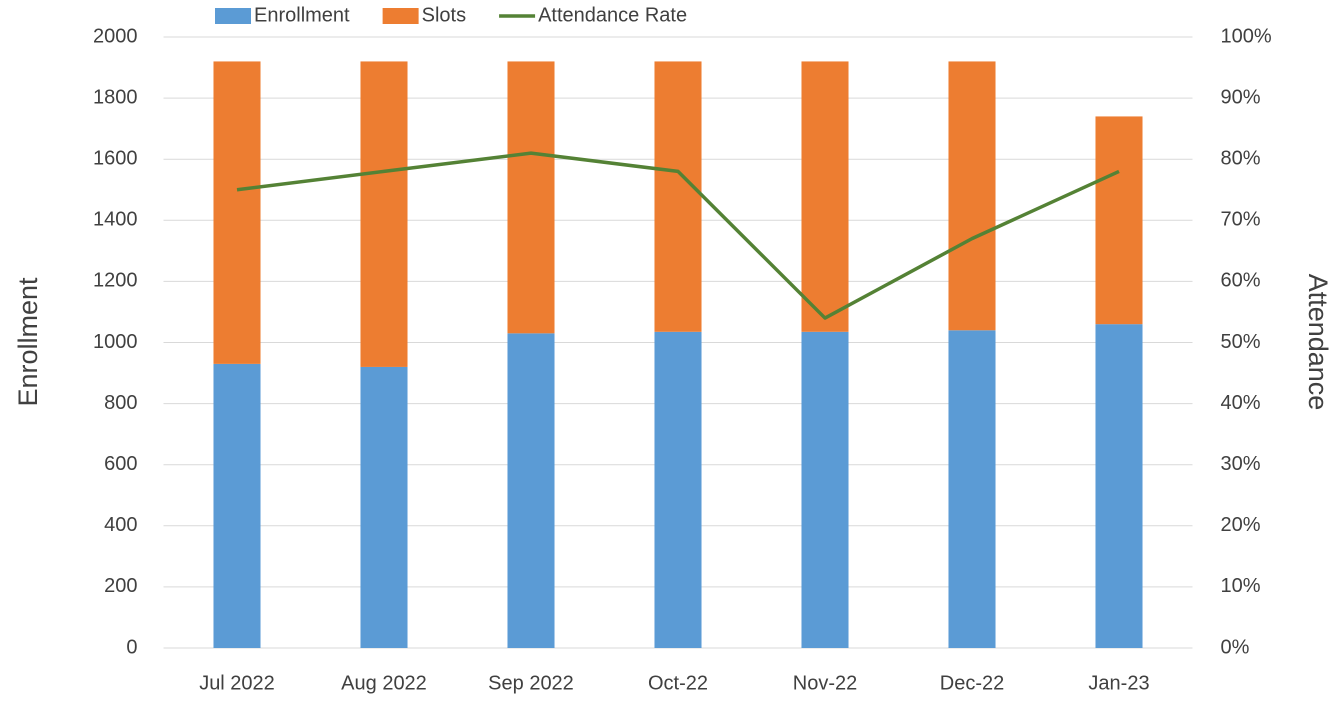 This screenshot has height=703, width=1341. What do you see at coordinates (1241, 281) in the screenshot?
I see `y2-tick-label: 60%` at bounding box center [1241, 281].